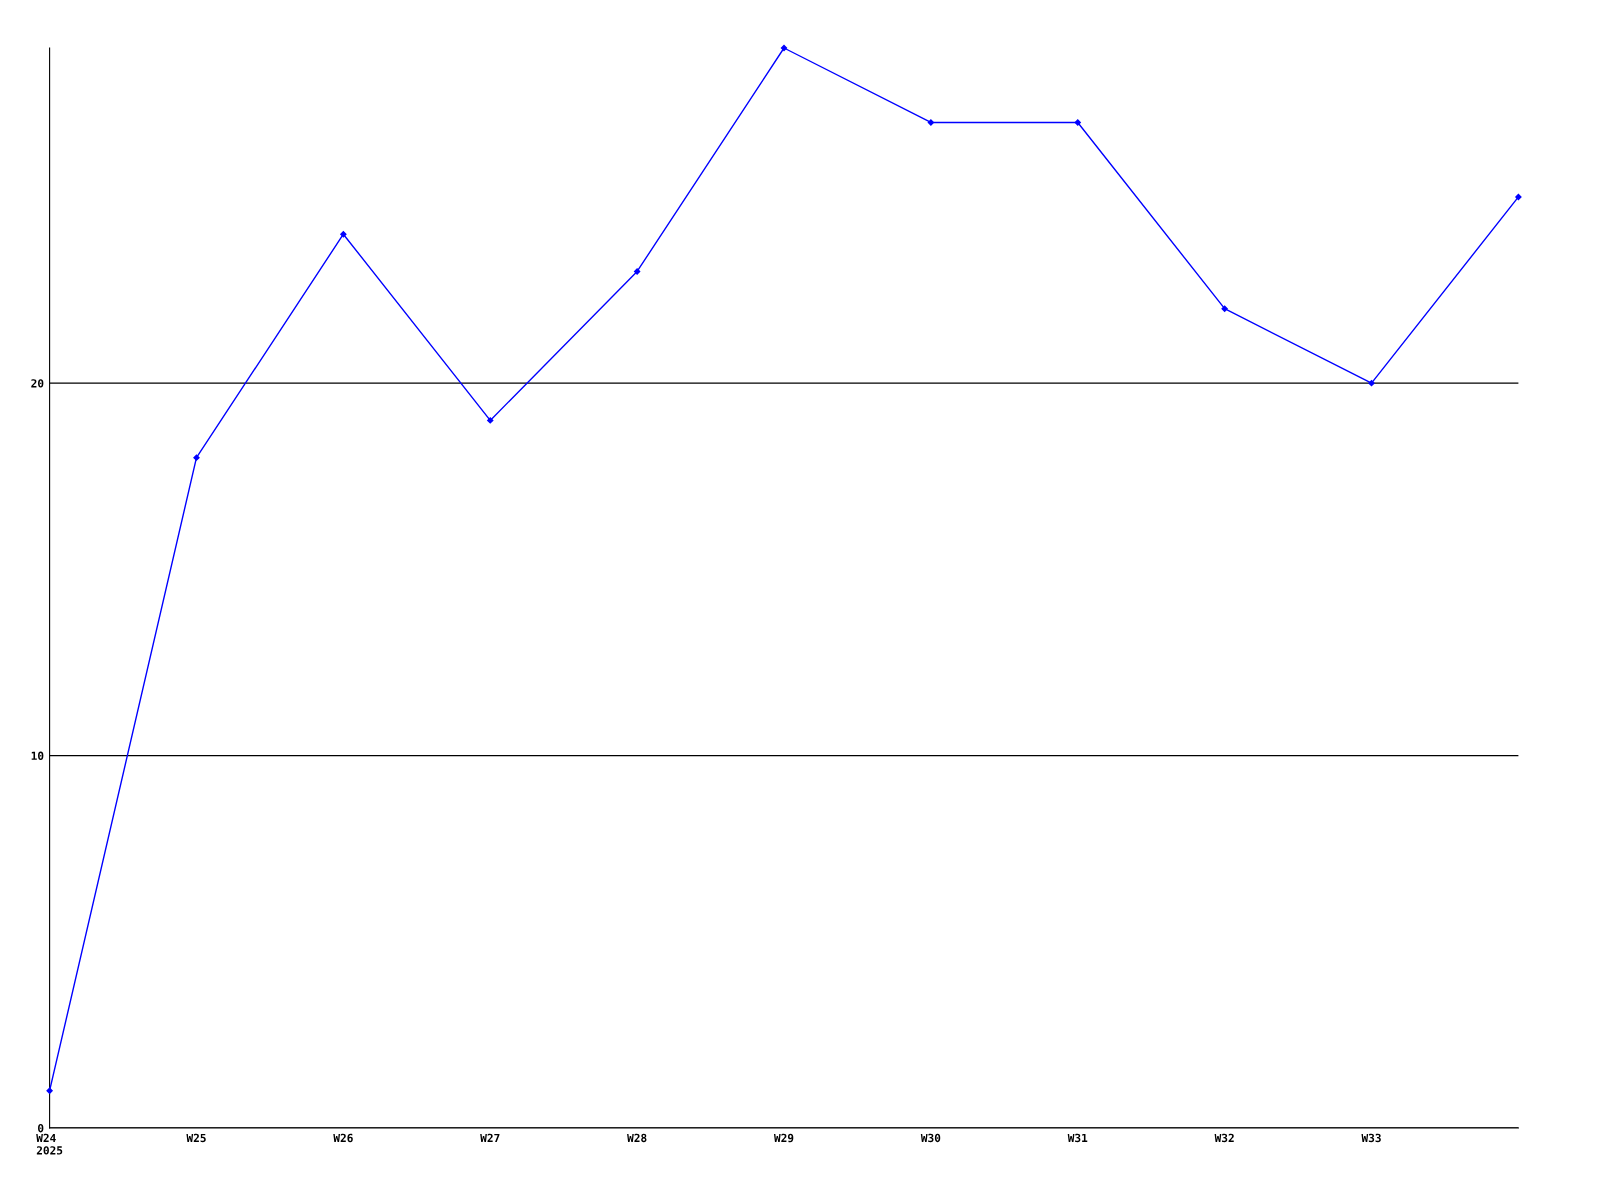 This screenshot has width=1600, height=1200. Describe the element at coordinates (37, 755) in the screenshot. I see `y-tick-label: 10` at that location.